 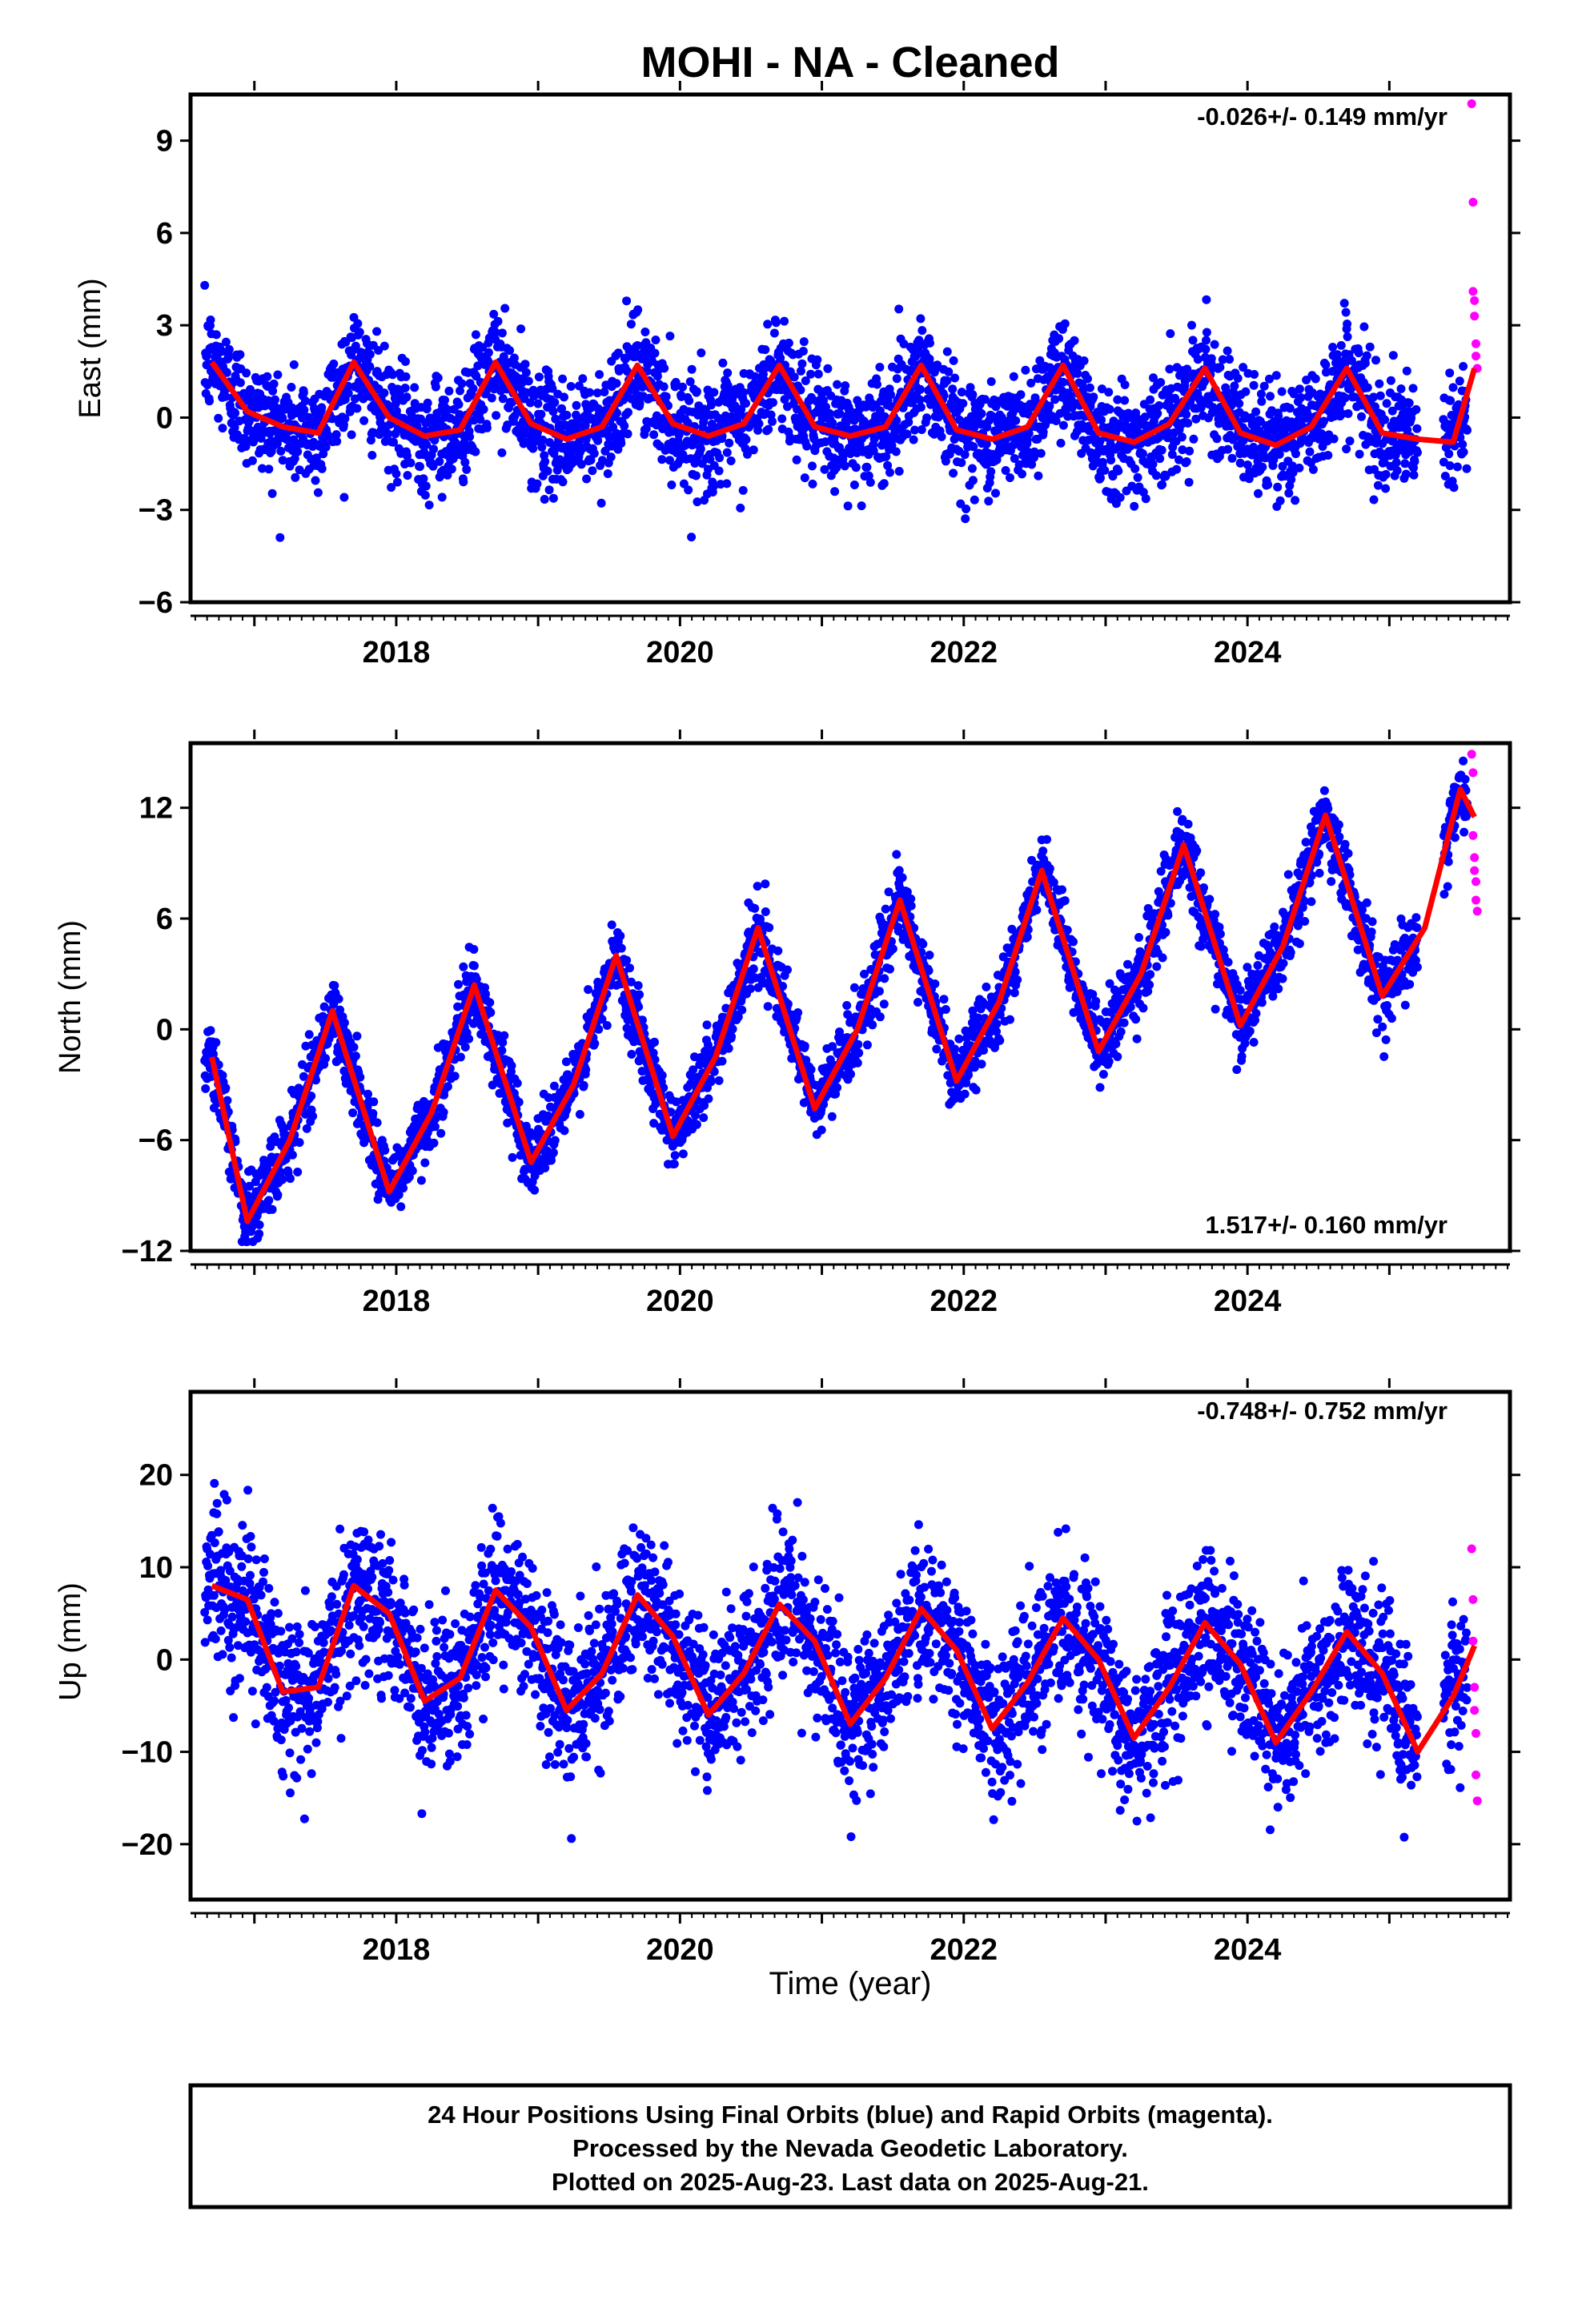 I want to click on north-rate-label: 1.517+/- 0.160 mm/yr, so click(x=1327, y=1225).